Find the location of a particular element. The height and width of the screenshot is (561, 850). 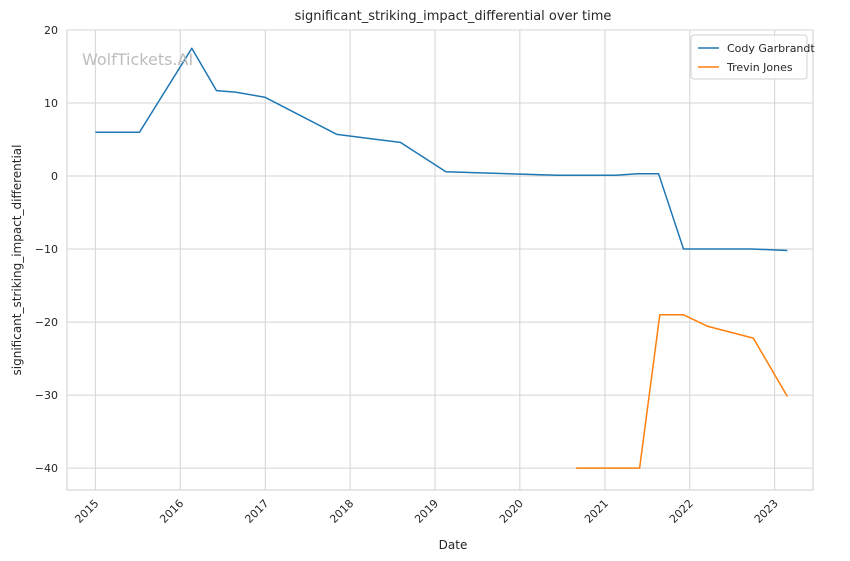

y-tick-label: 10 is located at coordinates (51, 103).